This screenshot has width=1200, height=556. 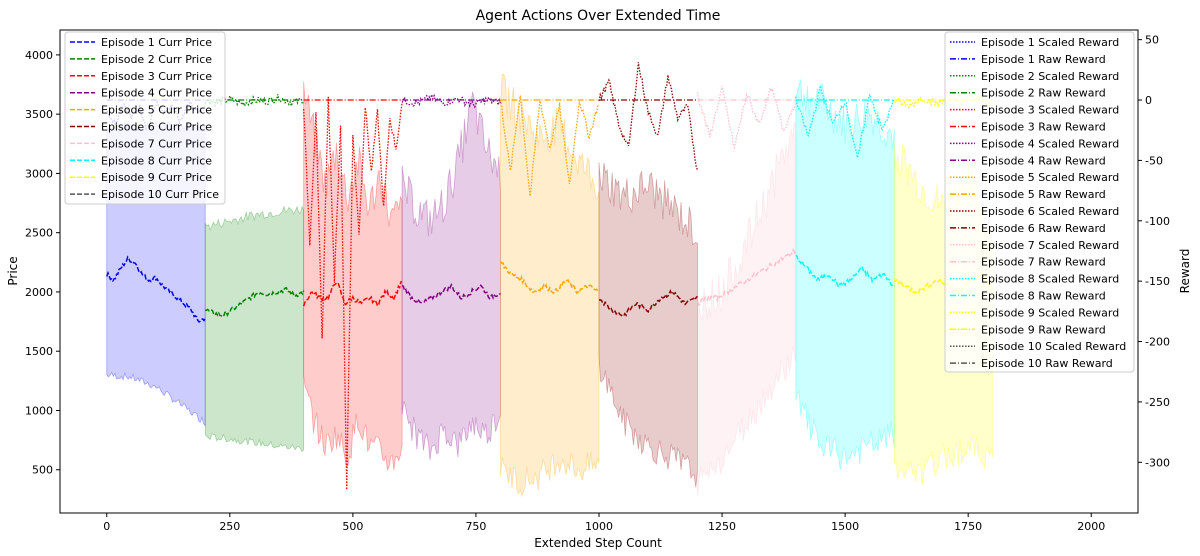 What do you see at coordinates (1043, 296) in the screenshot?
I see `legend-reward-label: Episode 8 Raw Reward` at bounding box center [1043, 296].